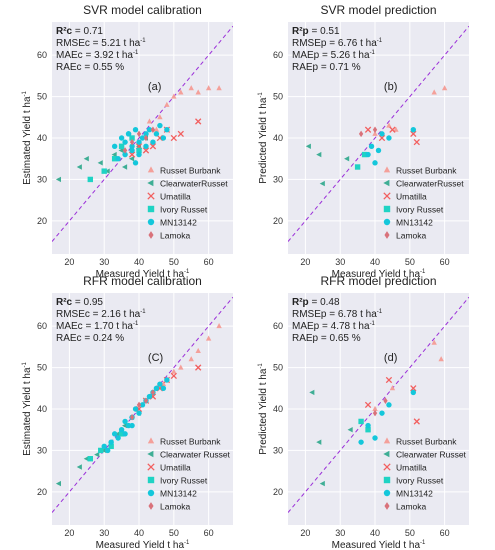 The image size is (495, 550). Describe the element at coordinates (392, 136) in the screenshot. I see `series-umatilla` at that location.